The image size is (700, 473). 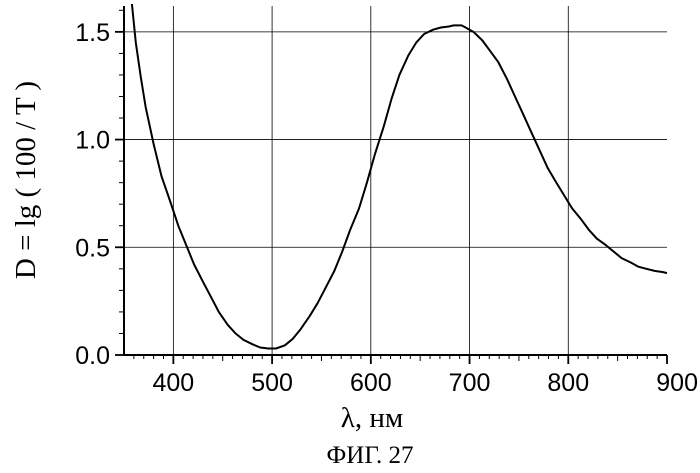 What do you see at coordinates (26, 180) in the screenshot?
I see `y-axis-title: D = lg ( 100 / T )` at bounding box center [26, 180].